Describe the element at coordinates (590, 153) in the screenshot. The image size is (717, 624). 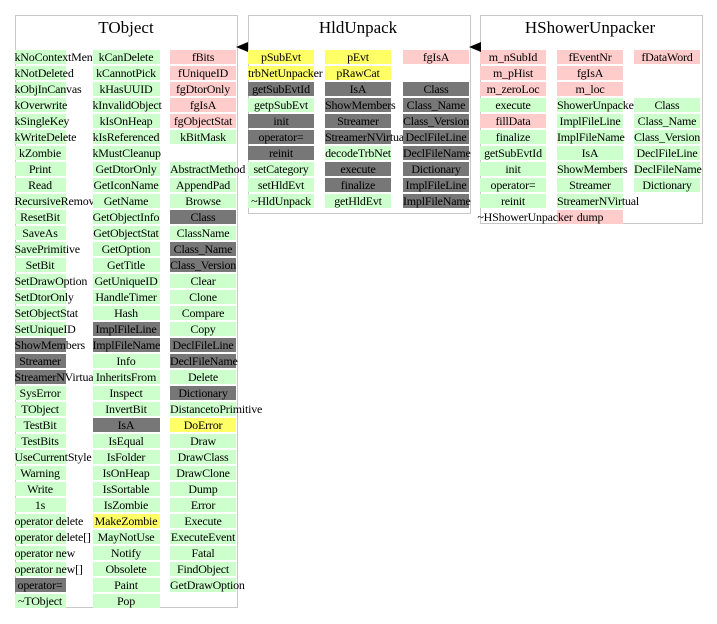
I see `member-isa: IsA` at that location.